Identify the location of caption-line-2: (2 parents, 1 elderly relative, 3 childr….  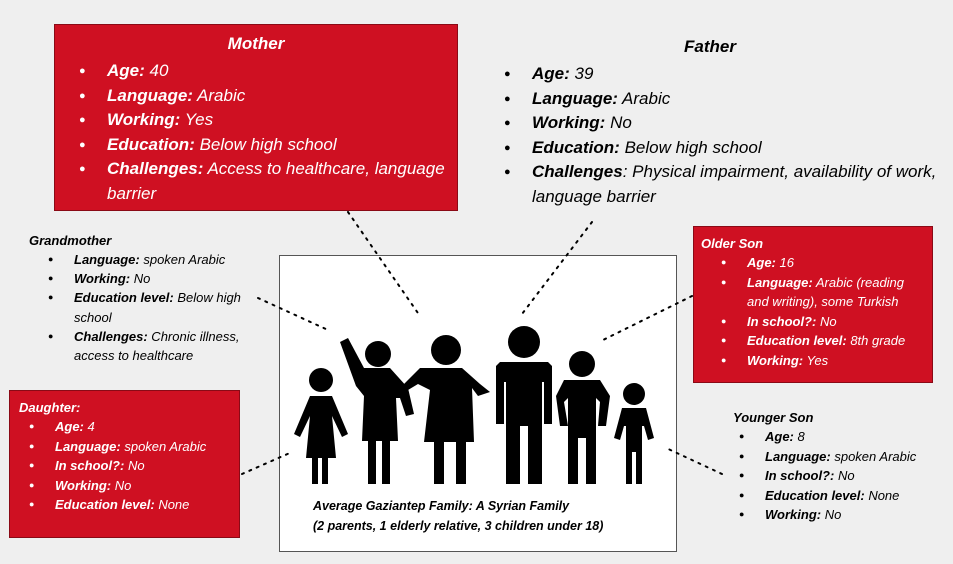
(458, 526).